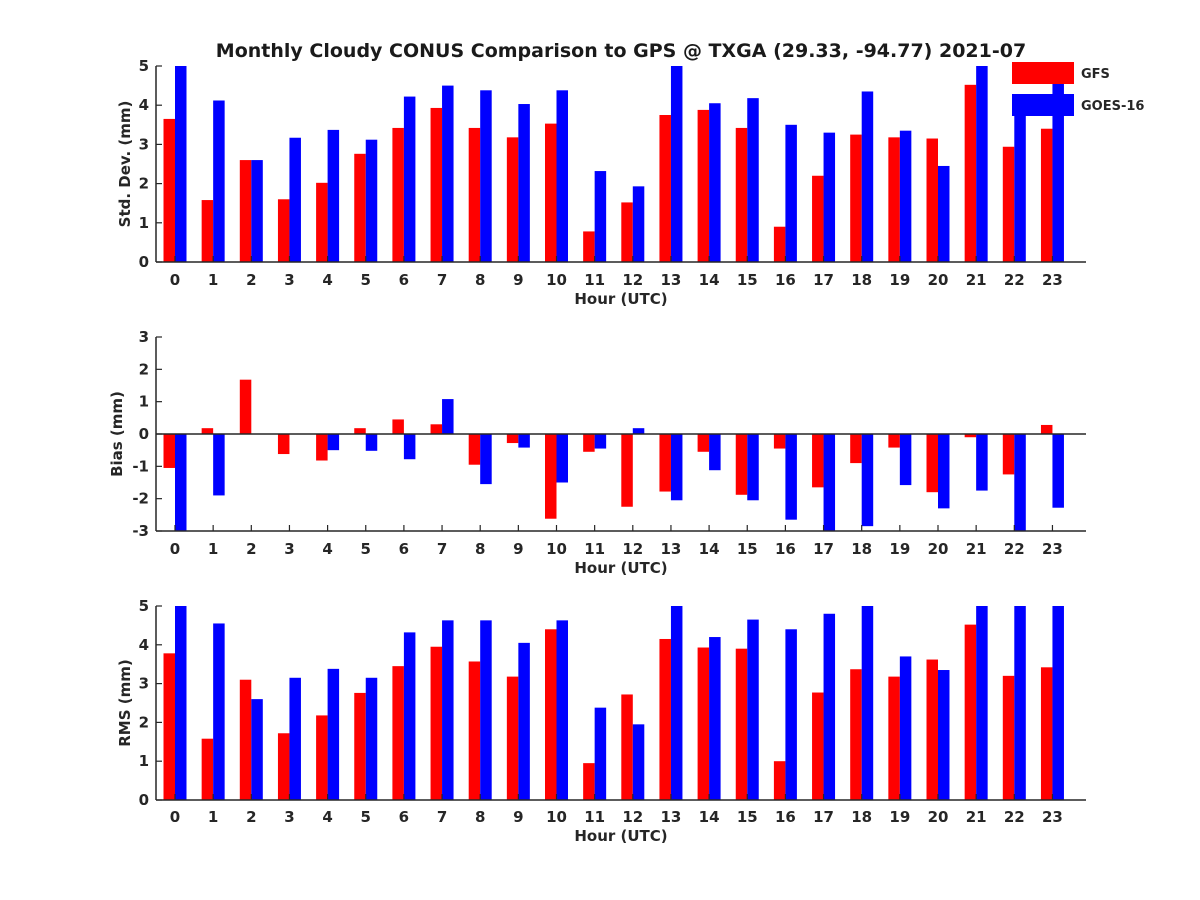 Image resolution: width=1200 pixels, height=900 pixels. I want to click on x-tick-label: 12, so click(632, 817).